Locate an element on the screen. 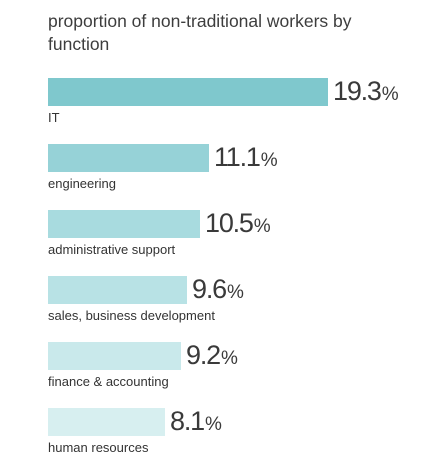  bar-value-label: 8.1% is located at coordinates (196, 423).